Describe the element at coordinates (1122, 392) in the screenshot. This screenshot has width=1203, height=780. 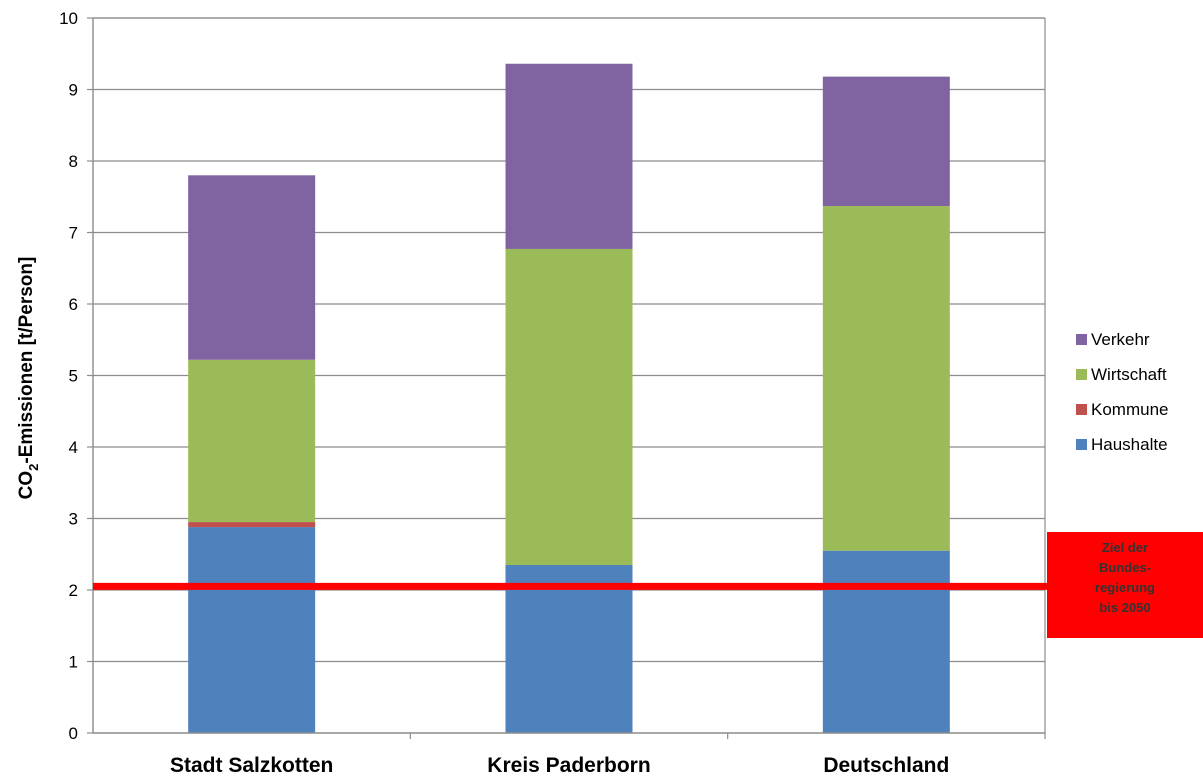
I see `legend: Verkehr Wirtschaft Kommune Haushalte` at that location.